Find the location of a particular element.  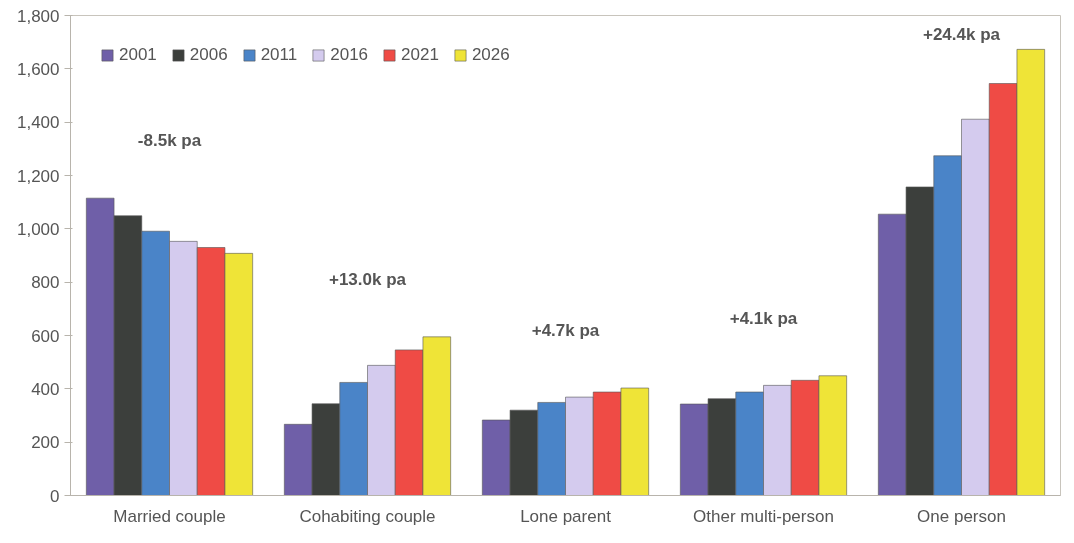

legend-label: 2011 is located at coordinates (279, 55).